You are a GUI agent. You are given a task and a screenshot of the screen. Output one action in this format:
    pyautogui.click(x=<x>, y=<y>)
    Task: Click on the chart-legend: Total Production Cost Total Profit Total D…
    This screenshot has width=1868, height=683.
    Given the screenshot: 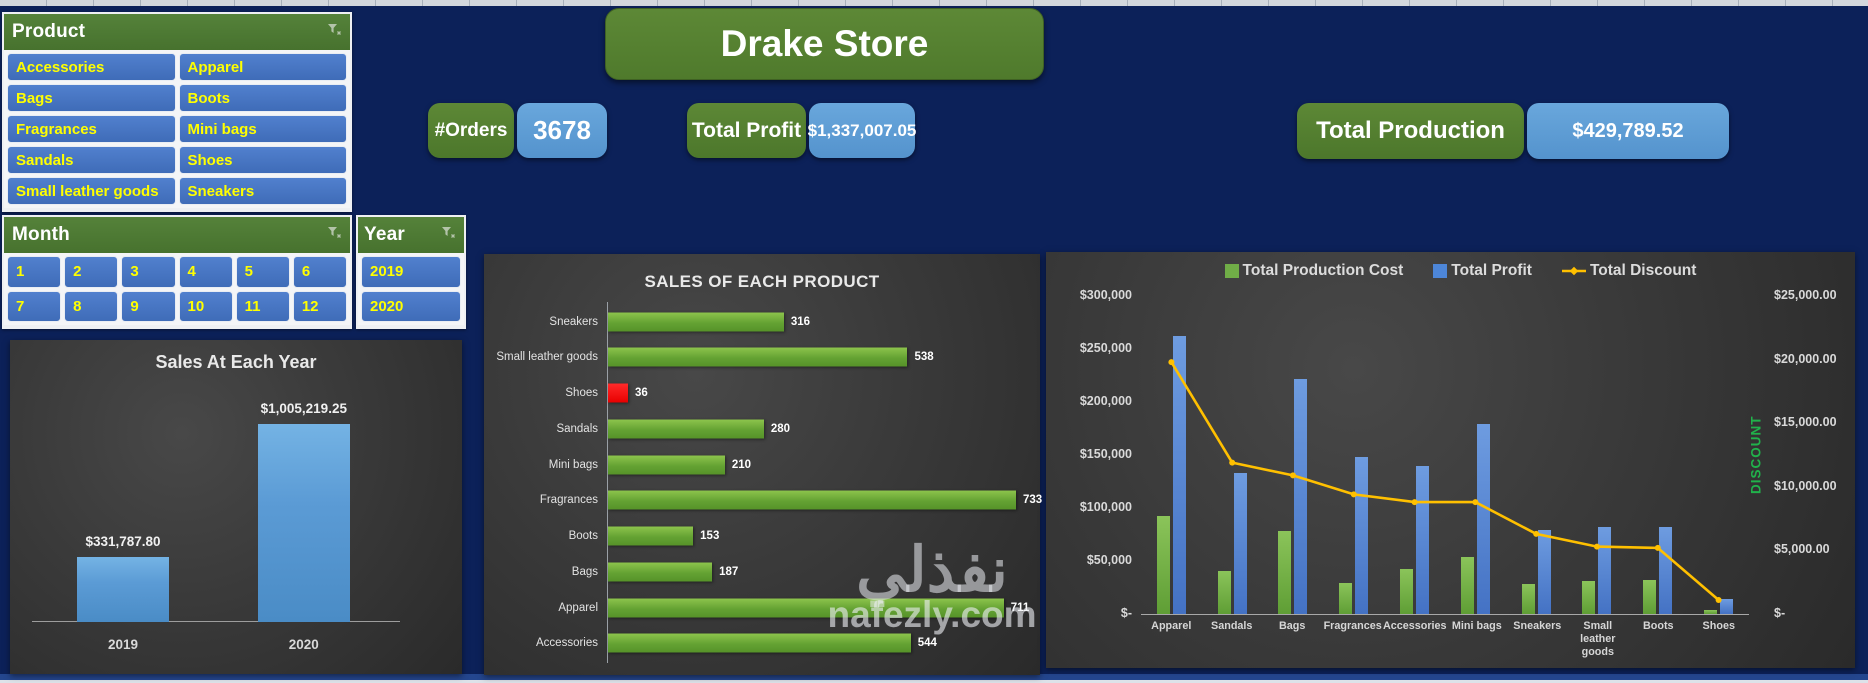 What is the action you would take?
    pyautogui.click(x=1460, y=271)
    